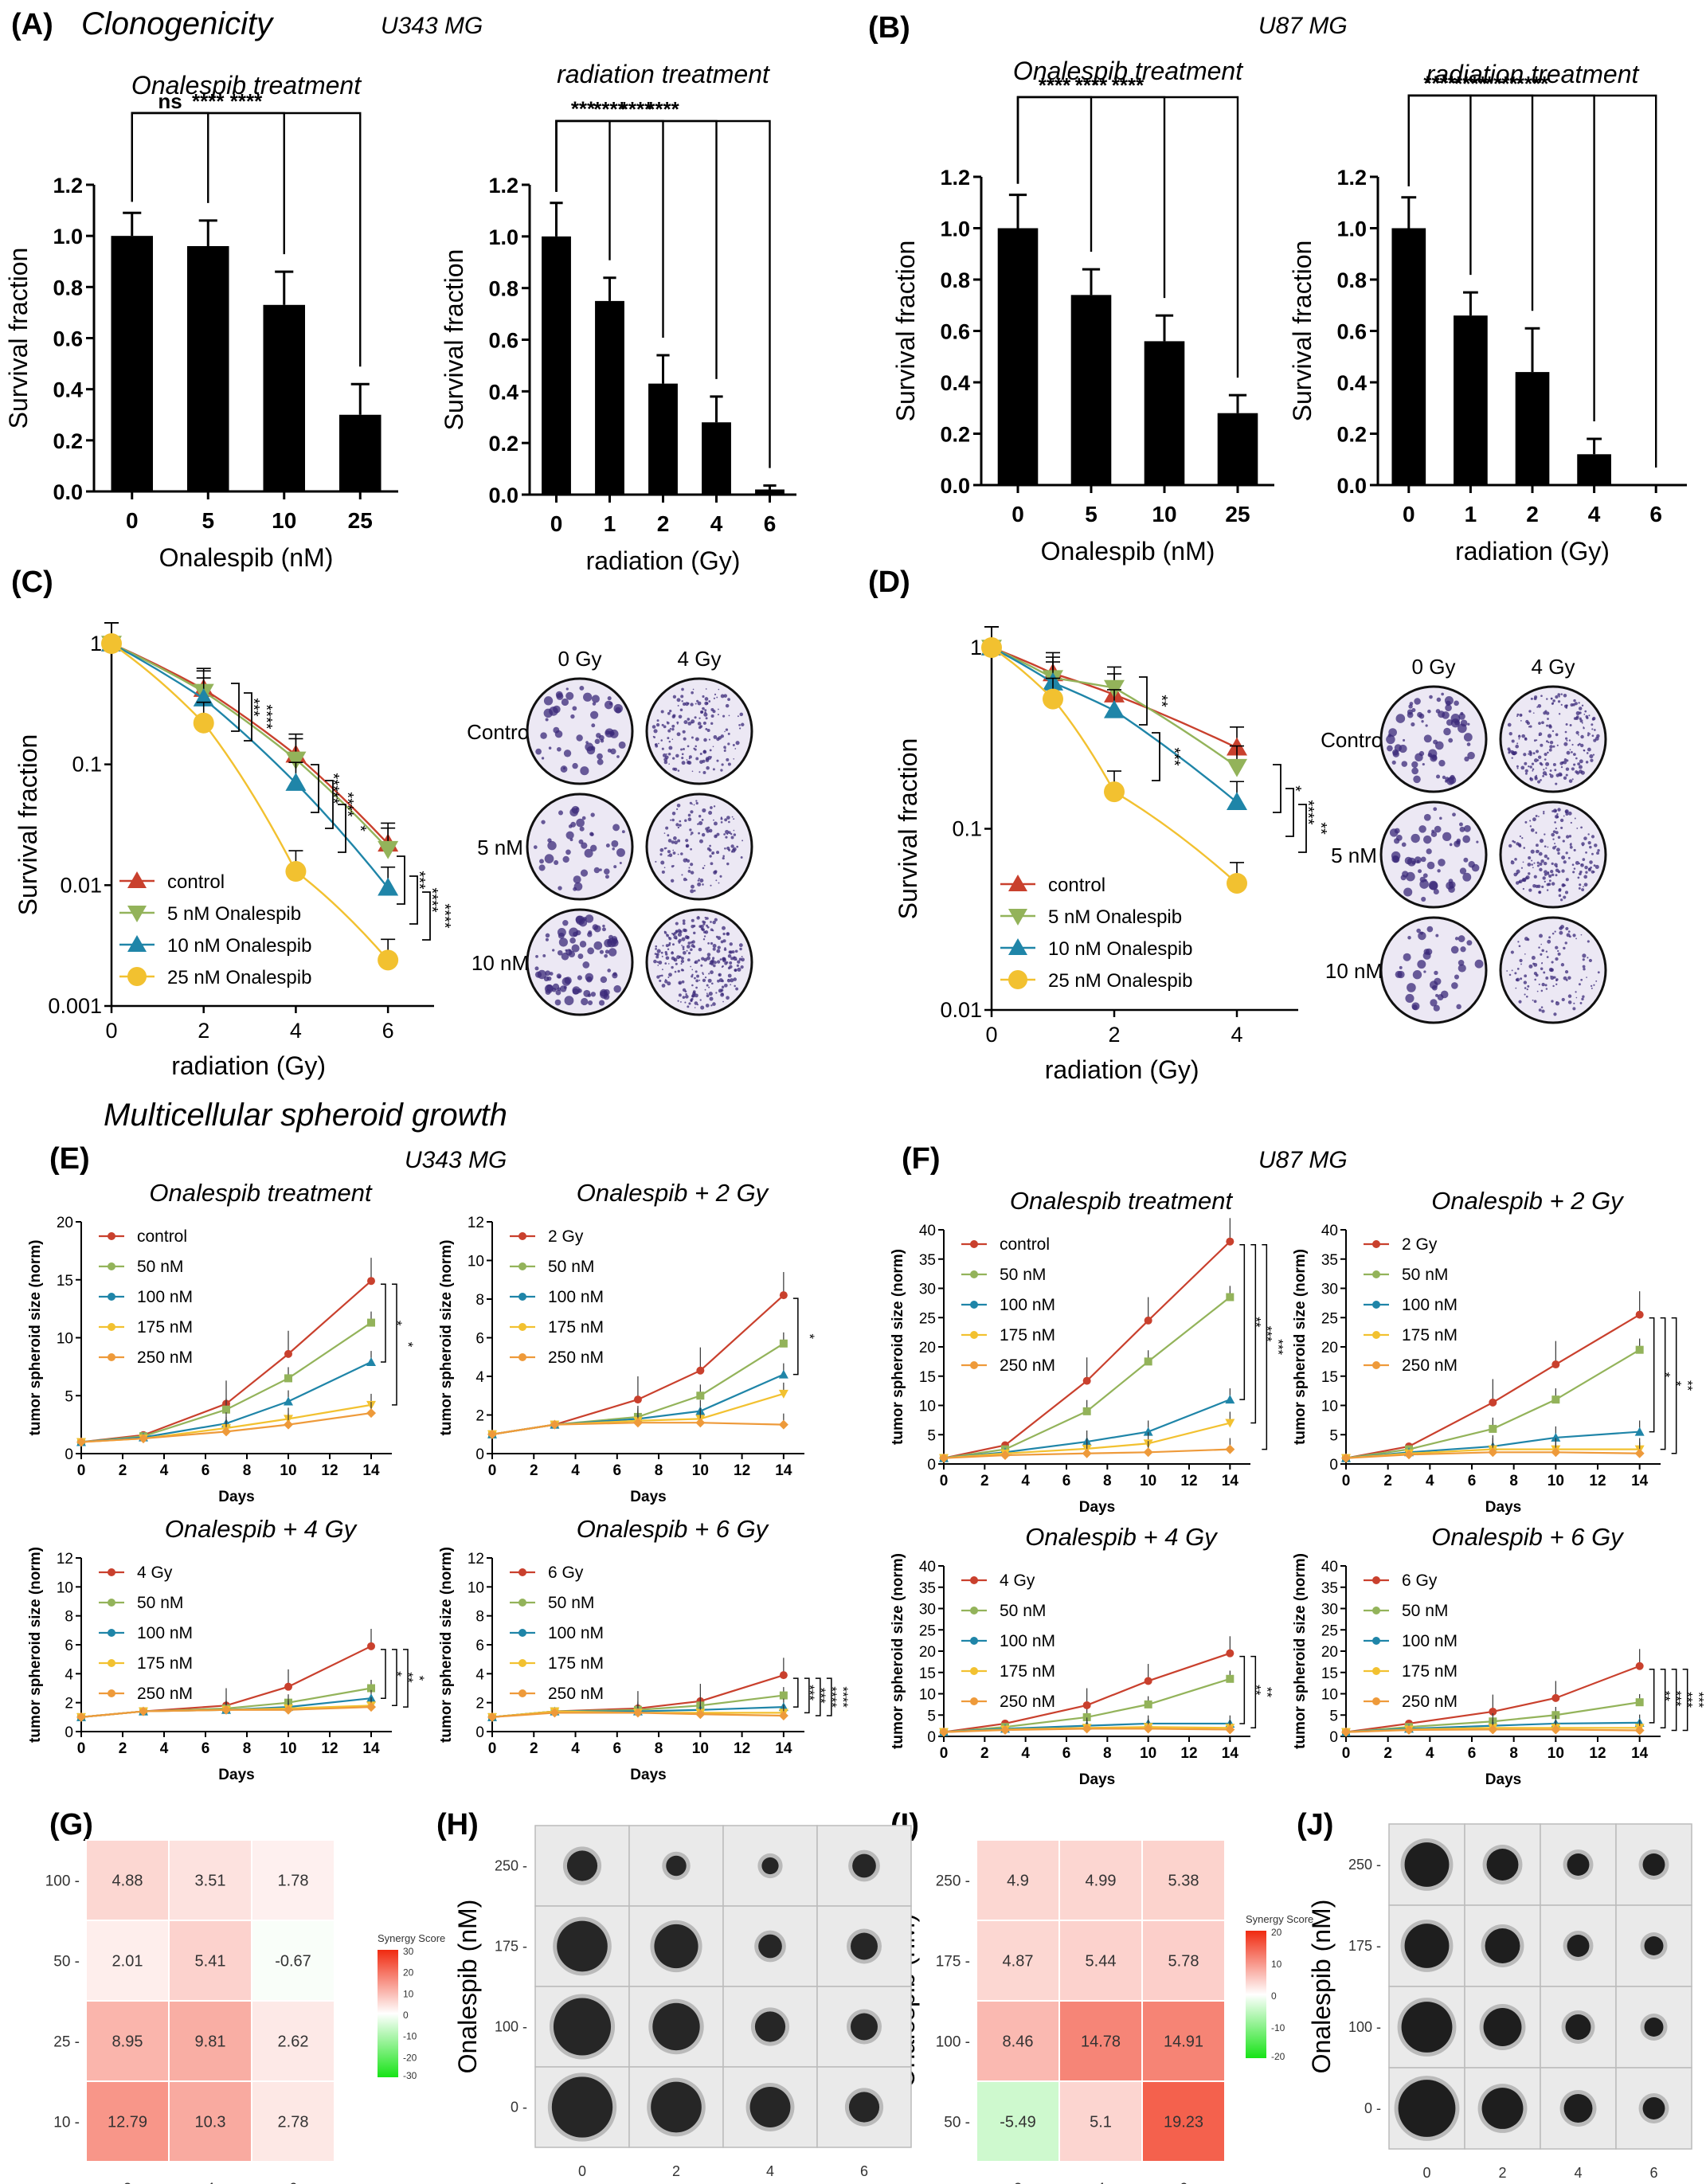 This screenshot has width=1706, height=2184. I want to click on heatmap-value: 1.78, so click(293, 1881).